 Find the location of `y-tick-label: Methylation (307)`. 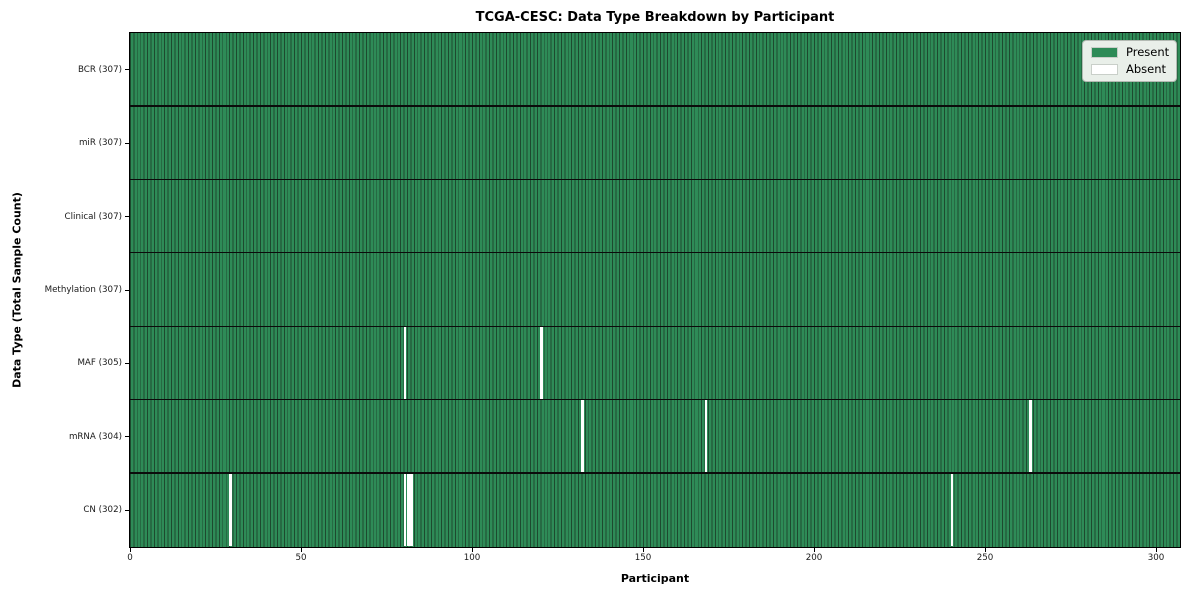

y-tick-label: Methylation (307) is located at coordinates (83, 290).